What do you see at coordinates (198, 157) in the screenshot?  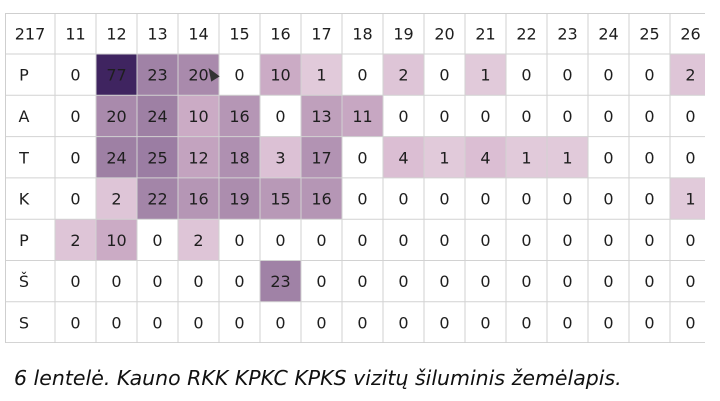 I see `data-label: 12` at bounding box center [198, 157].